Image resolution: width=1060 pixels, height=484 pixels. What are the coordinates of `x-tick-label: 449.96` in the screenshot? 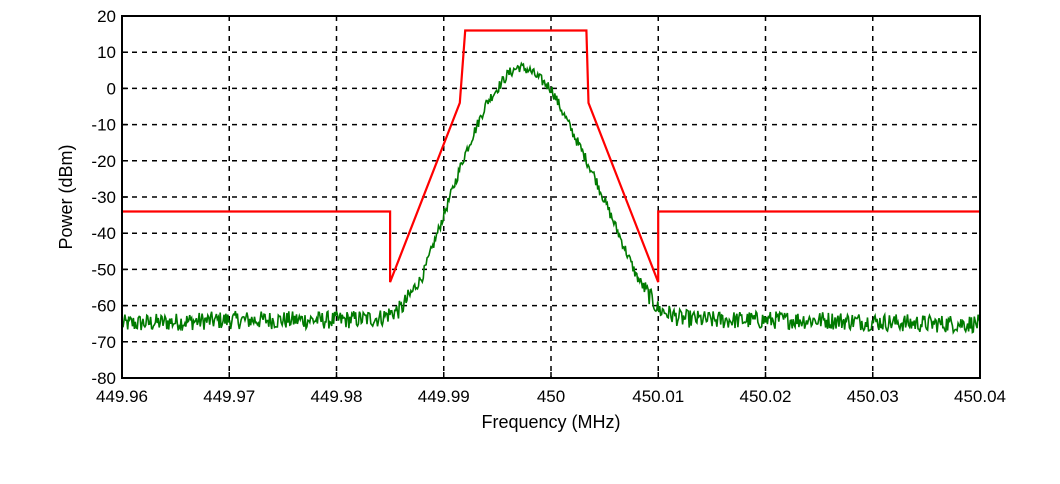 It's located at (122, 396).